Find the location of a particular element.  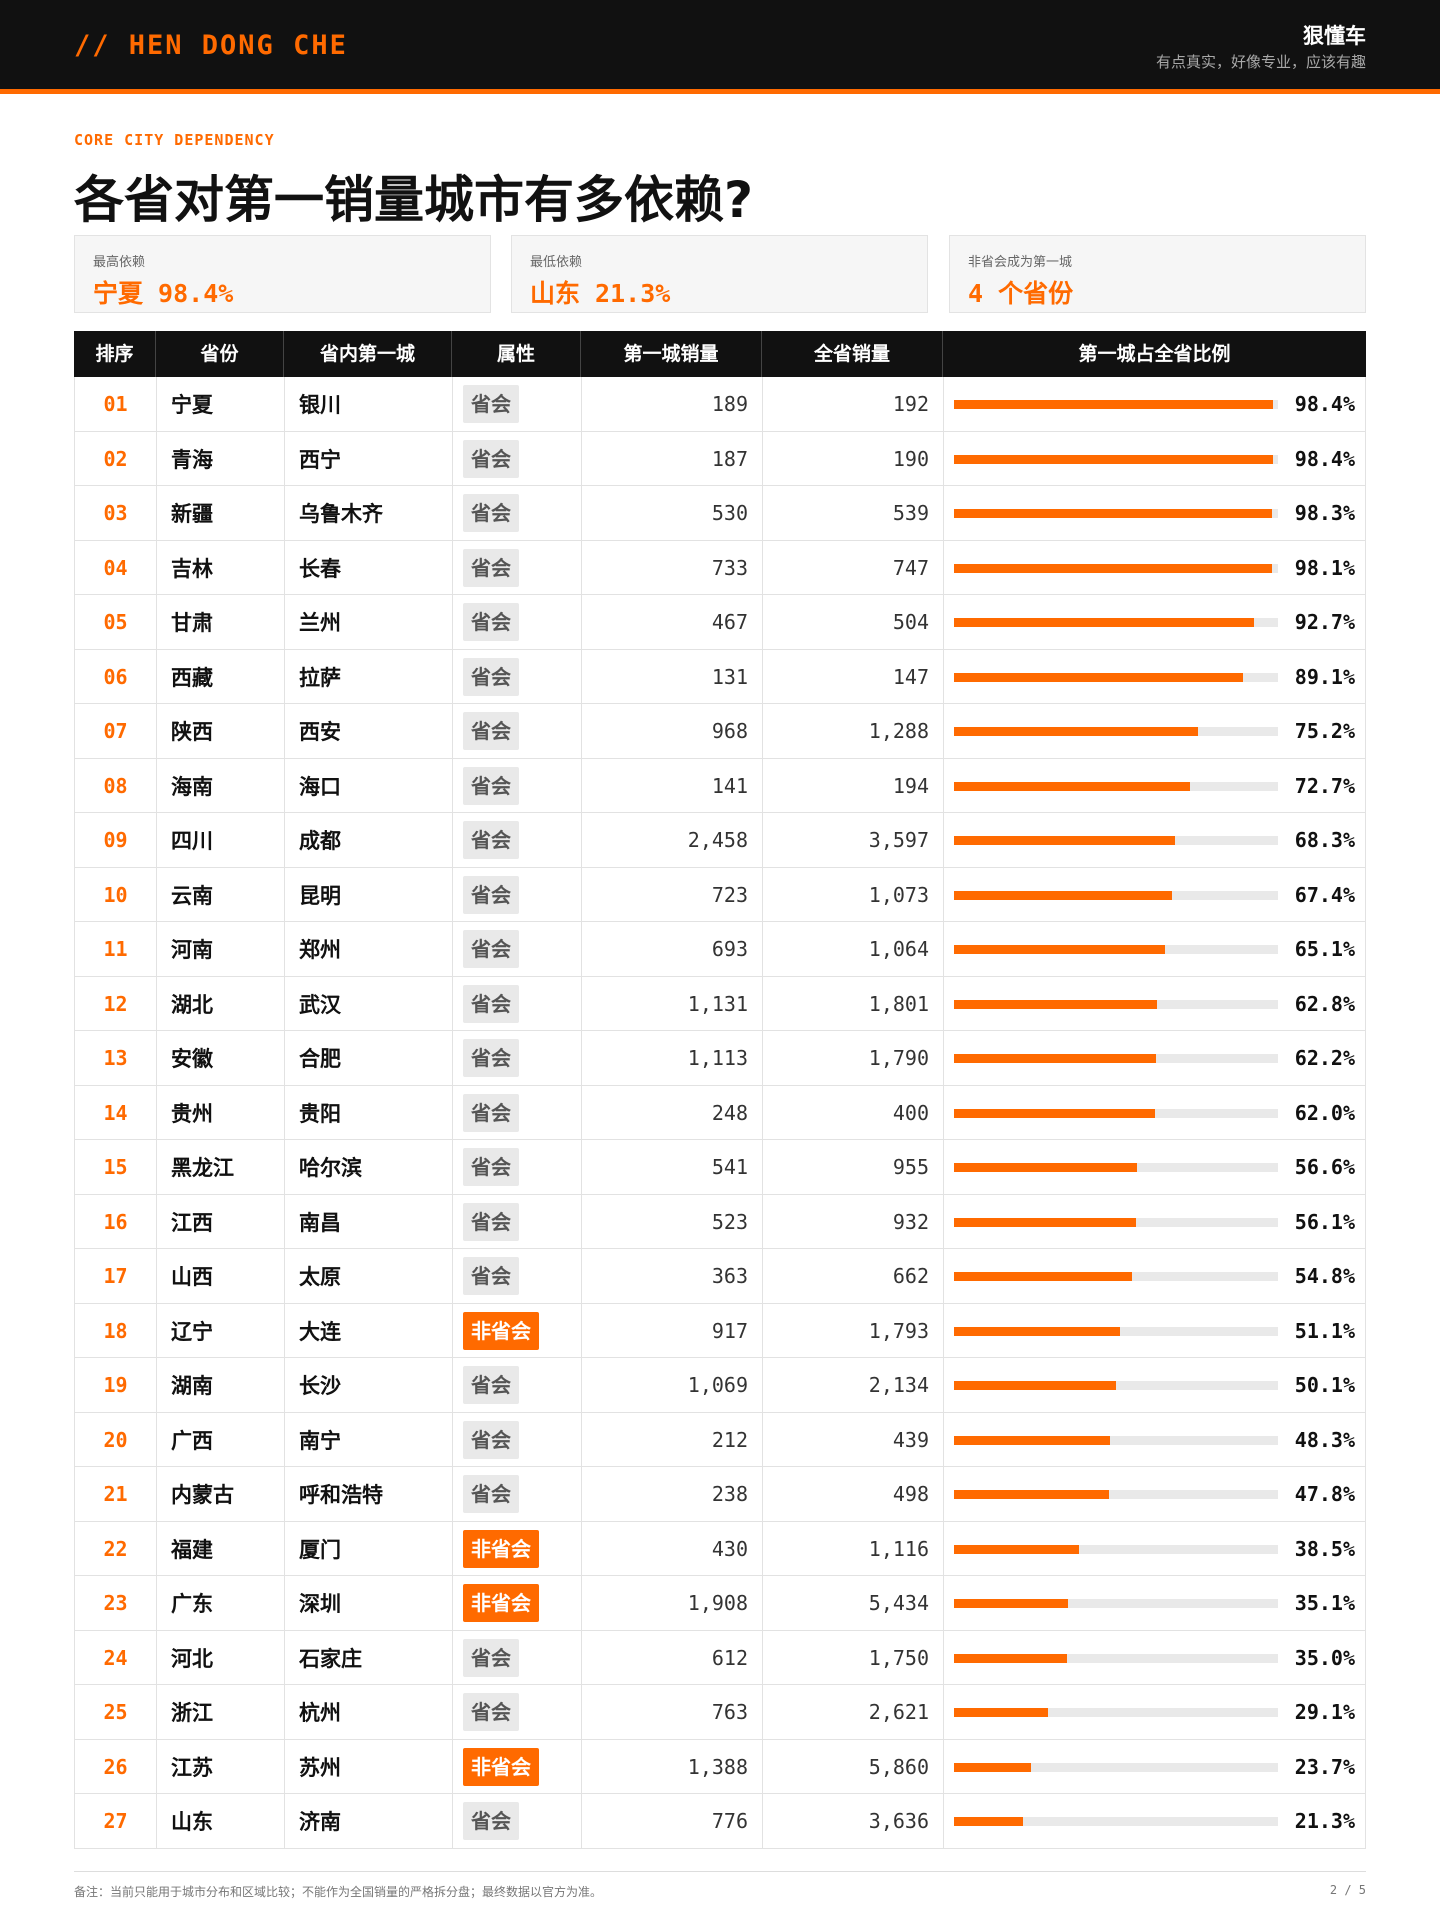

stat-card-lowest: 最低依赖 山东 21.3% is located at coordinates (719, 274).